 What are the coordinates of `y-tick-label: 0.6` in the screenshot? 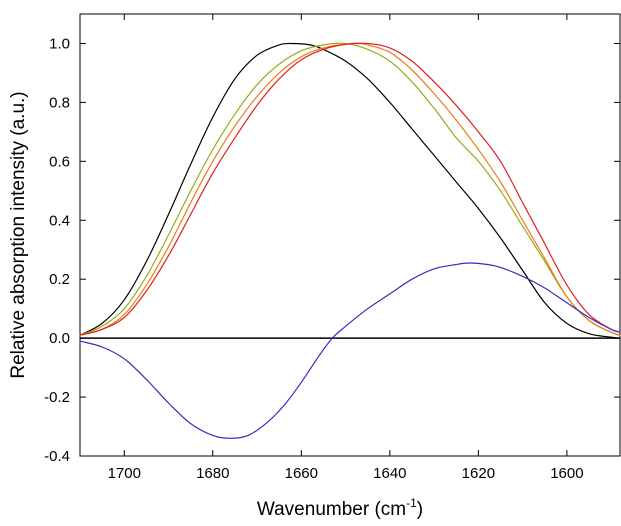 It's located at (59, 161).